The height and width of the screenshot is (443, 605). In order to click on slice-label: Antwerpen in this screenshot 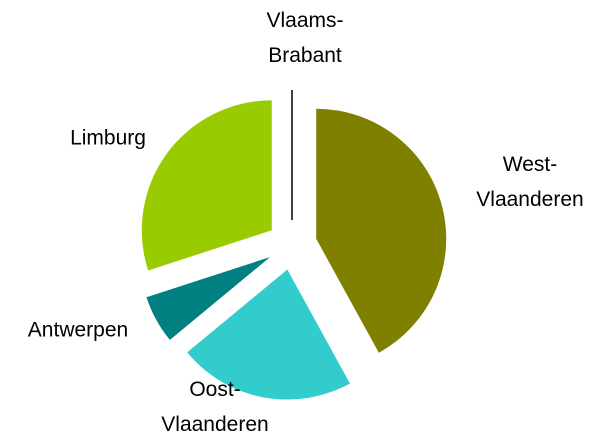, I will do `click(78, 330)`.